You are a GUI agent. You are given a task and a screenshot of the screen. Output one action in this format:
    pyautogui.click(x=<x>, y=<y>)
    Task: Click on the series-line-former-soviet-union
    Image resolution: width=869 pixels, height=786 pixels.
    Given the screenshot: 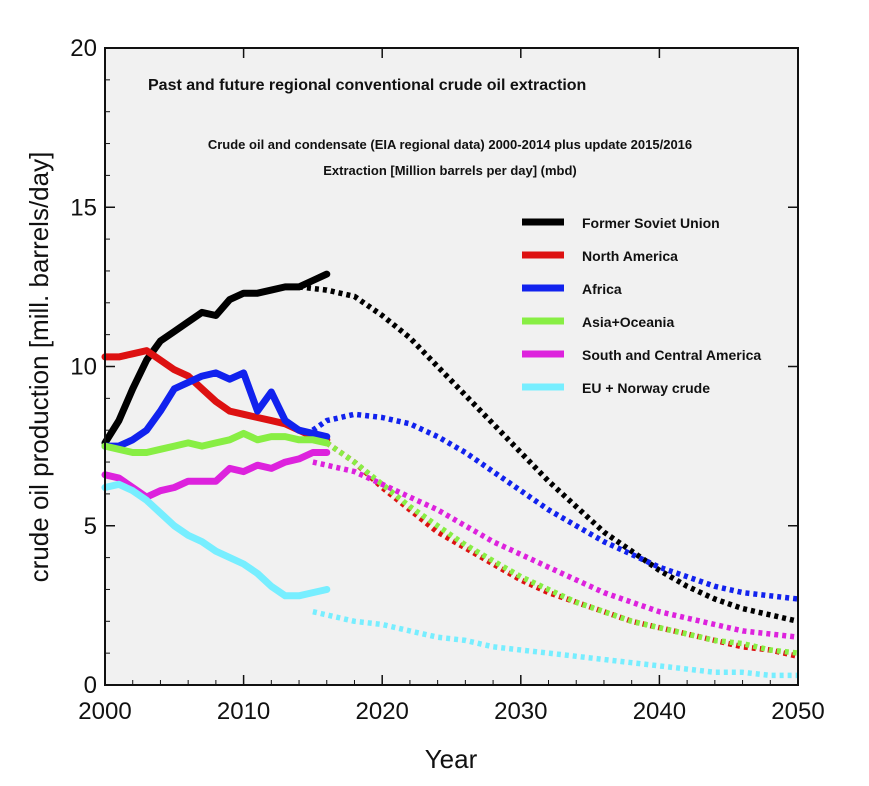 What is the action you would take?
    pyautogui.click(x=216, y=358)
    